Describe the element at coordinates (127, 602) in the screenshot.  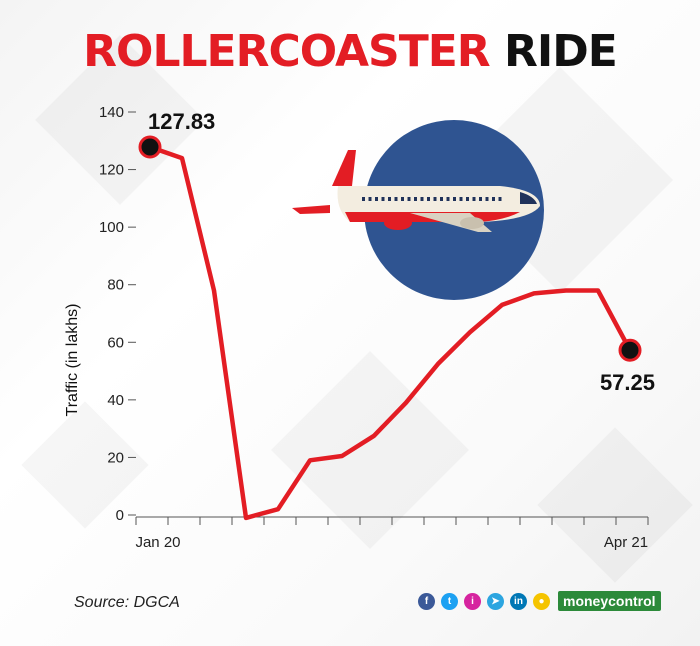
I see `source-note: Source: DGCA` at that location.